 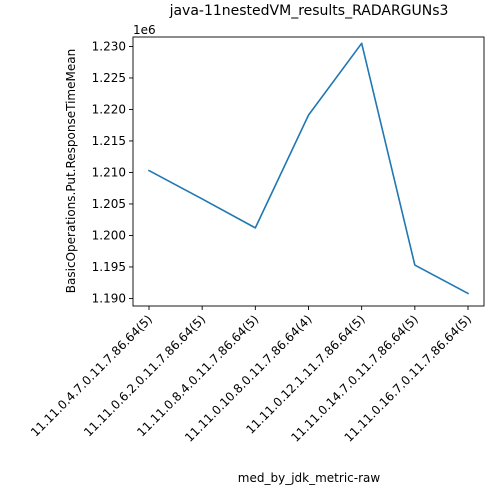 What do you see at coordinates (109, 172) in the screenshot?
I see `y-tick-label: 1.210` at bounding box center [109, 172].